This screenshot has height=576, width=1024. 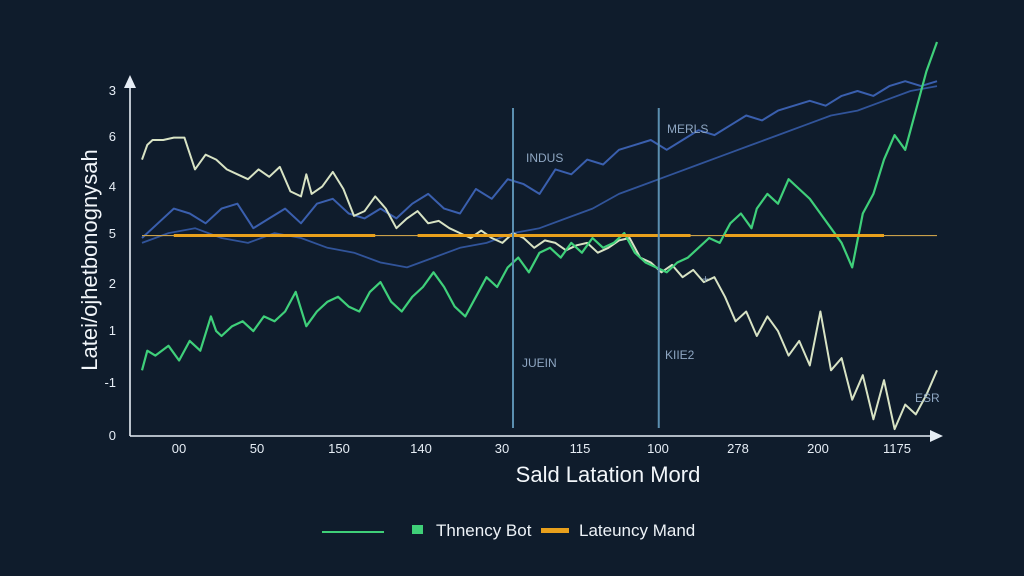 What do you see at coordinates (110, 382) in the screenshot?
I see `y-tick-label: -1` at bounding box center [110, 382].